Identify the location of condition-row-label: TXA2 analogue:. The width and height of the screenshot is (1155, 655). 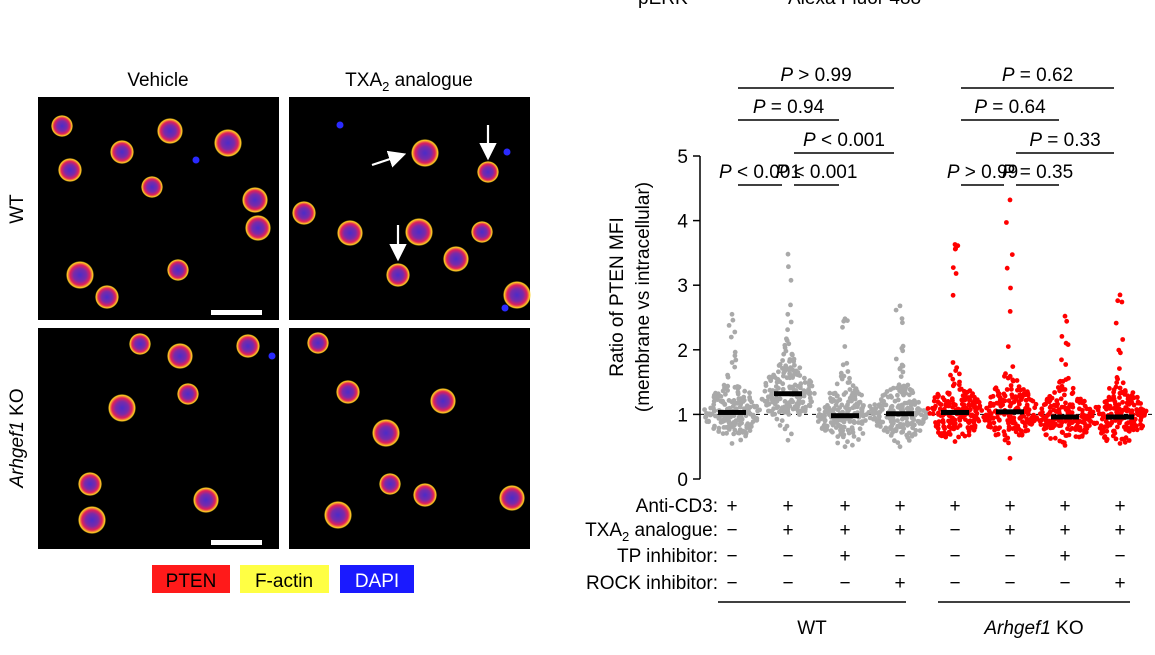
(651, 532).